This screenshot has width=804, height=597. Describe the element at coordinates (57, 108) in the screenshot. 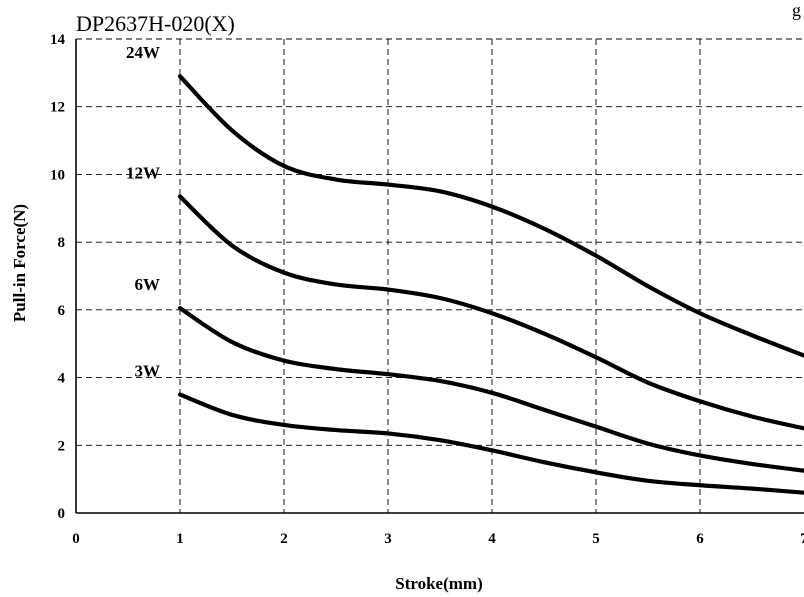

I see `y-tick-label: 12` at that location.